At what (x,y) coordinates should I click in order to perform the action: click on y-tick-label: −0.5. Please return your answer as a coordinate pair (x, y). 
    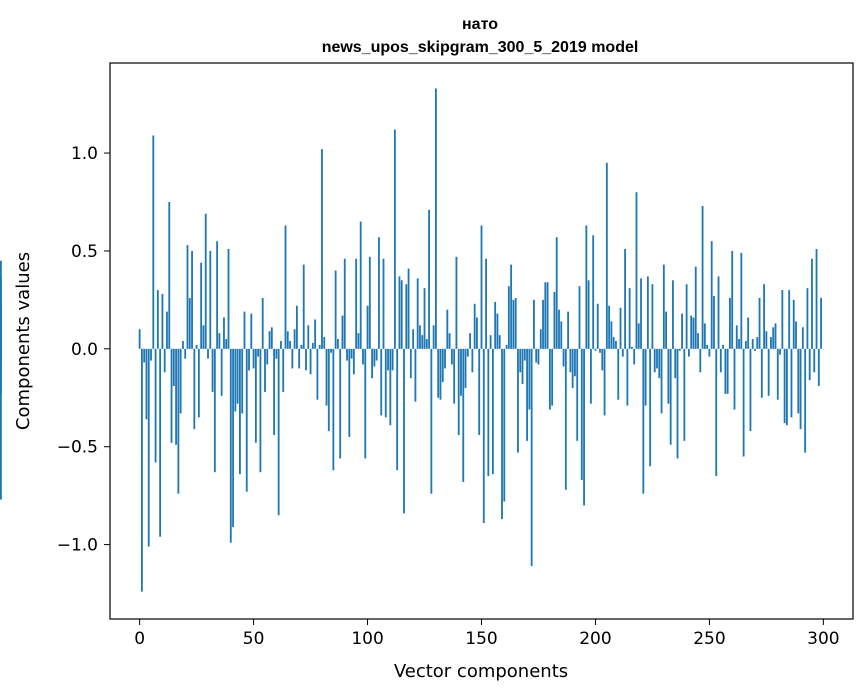
    Looking at the image, I should click on (77, 448).